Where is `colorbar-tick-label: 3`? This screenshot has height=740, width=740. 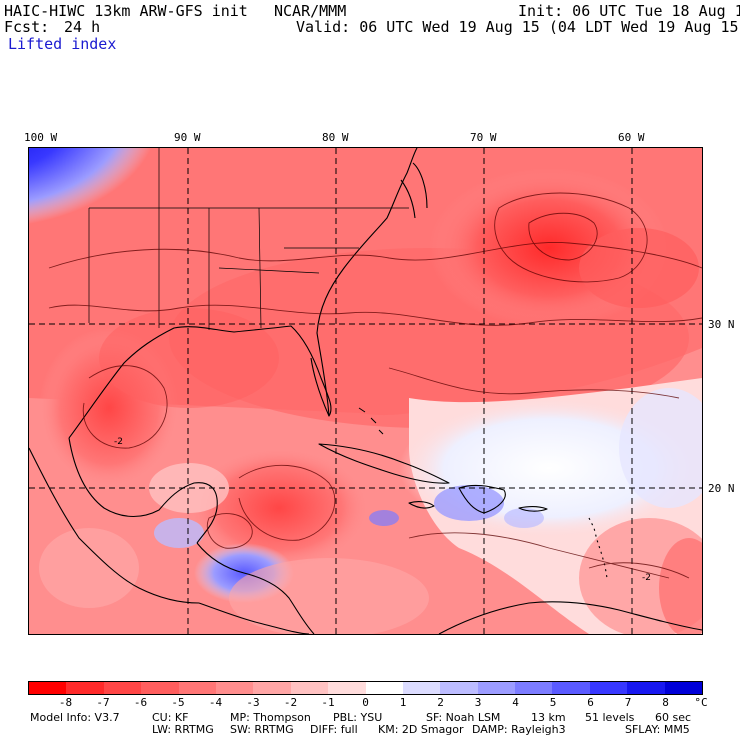
colorbar-tick-label: 3 is located at coordinates (478, 702).